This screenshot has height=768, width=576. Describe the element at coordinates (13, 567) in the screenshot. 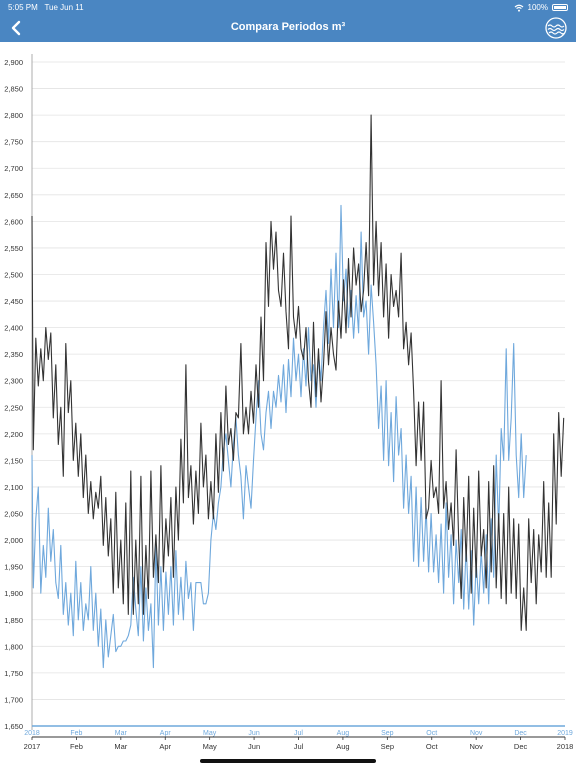

I see `y-tick-label: 1,950` at that location.